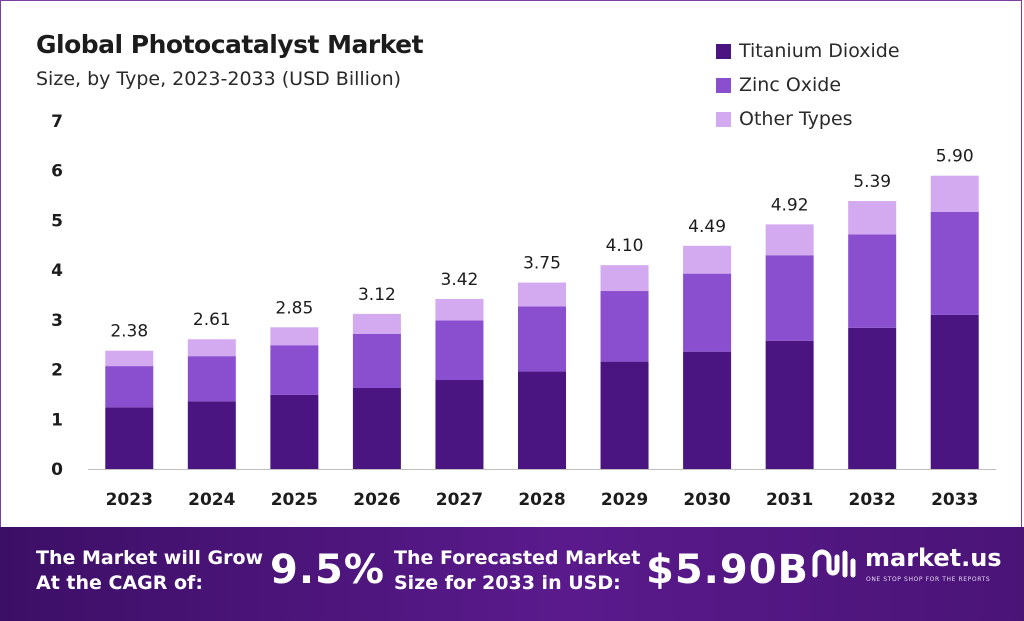 The height and width of the screenshot is (621, 1024). Describe the element at coordinates (219, 79) in the screenshot. I see `chart-subtitle: Size, by Type, 2023-2033 (USD Billion)` at that location.